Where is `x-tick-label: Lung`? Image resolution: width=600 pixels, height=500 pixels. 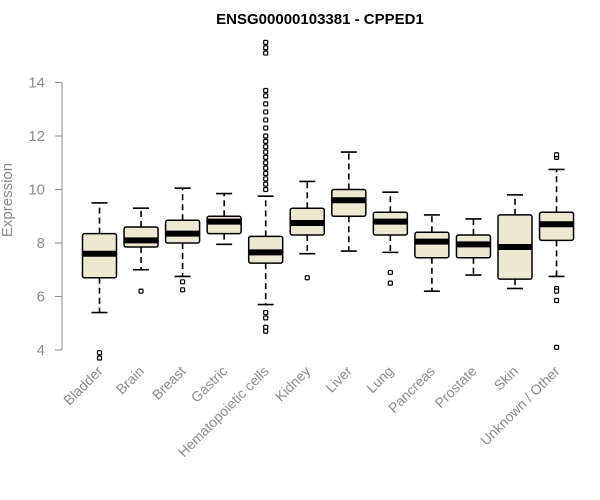 x-tick-label: Lung is located at coordinates (379, 379).